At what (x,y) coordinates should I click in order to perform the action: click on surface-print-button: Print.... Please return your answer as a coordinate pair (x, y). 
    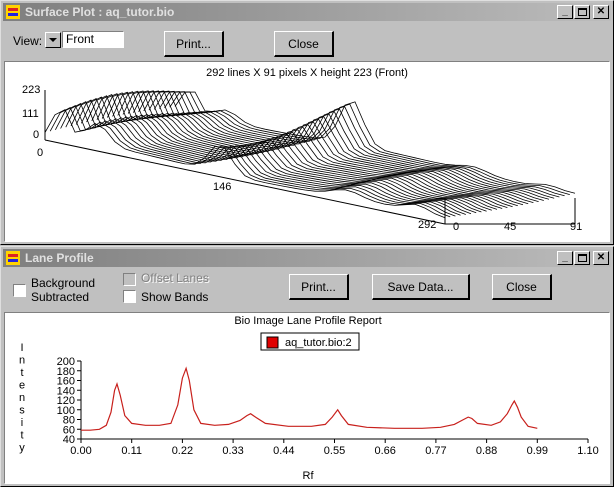
    Looking at the image, I should click on (194, 44).